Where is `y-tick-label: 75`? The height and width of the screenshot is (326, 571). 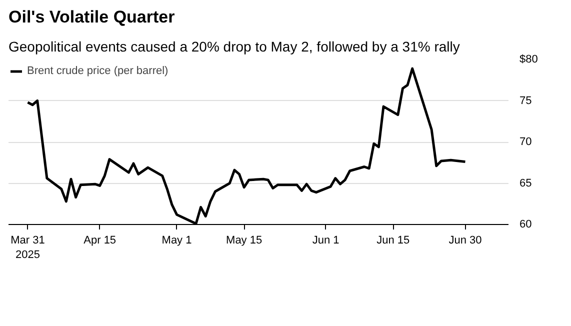 y-tick-label: 75 is located at coordinates (526, 100).